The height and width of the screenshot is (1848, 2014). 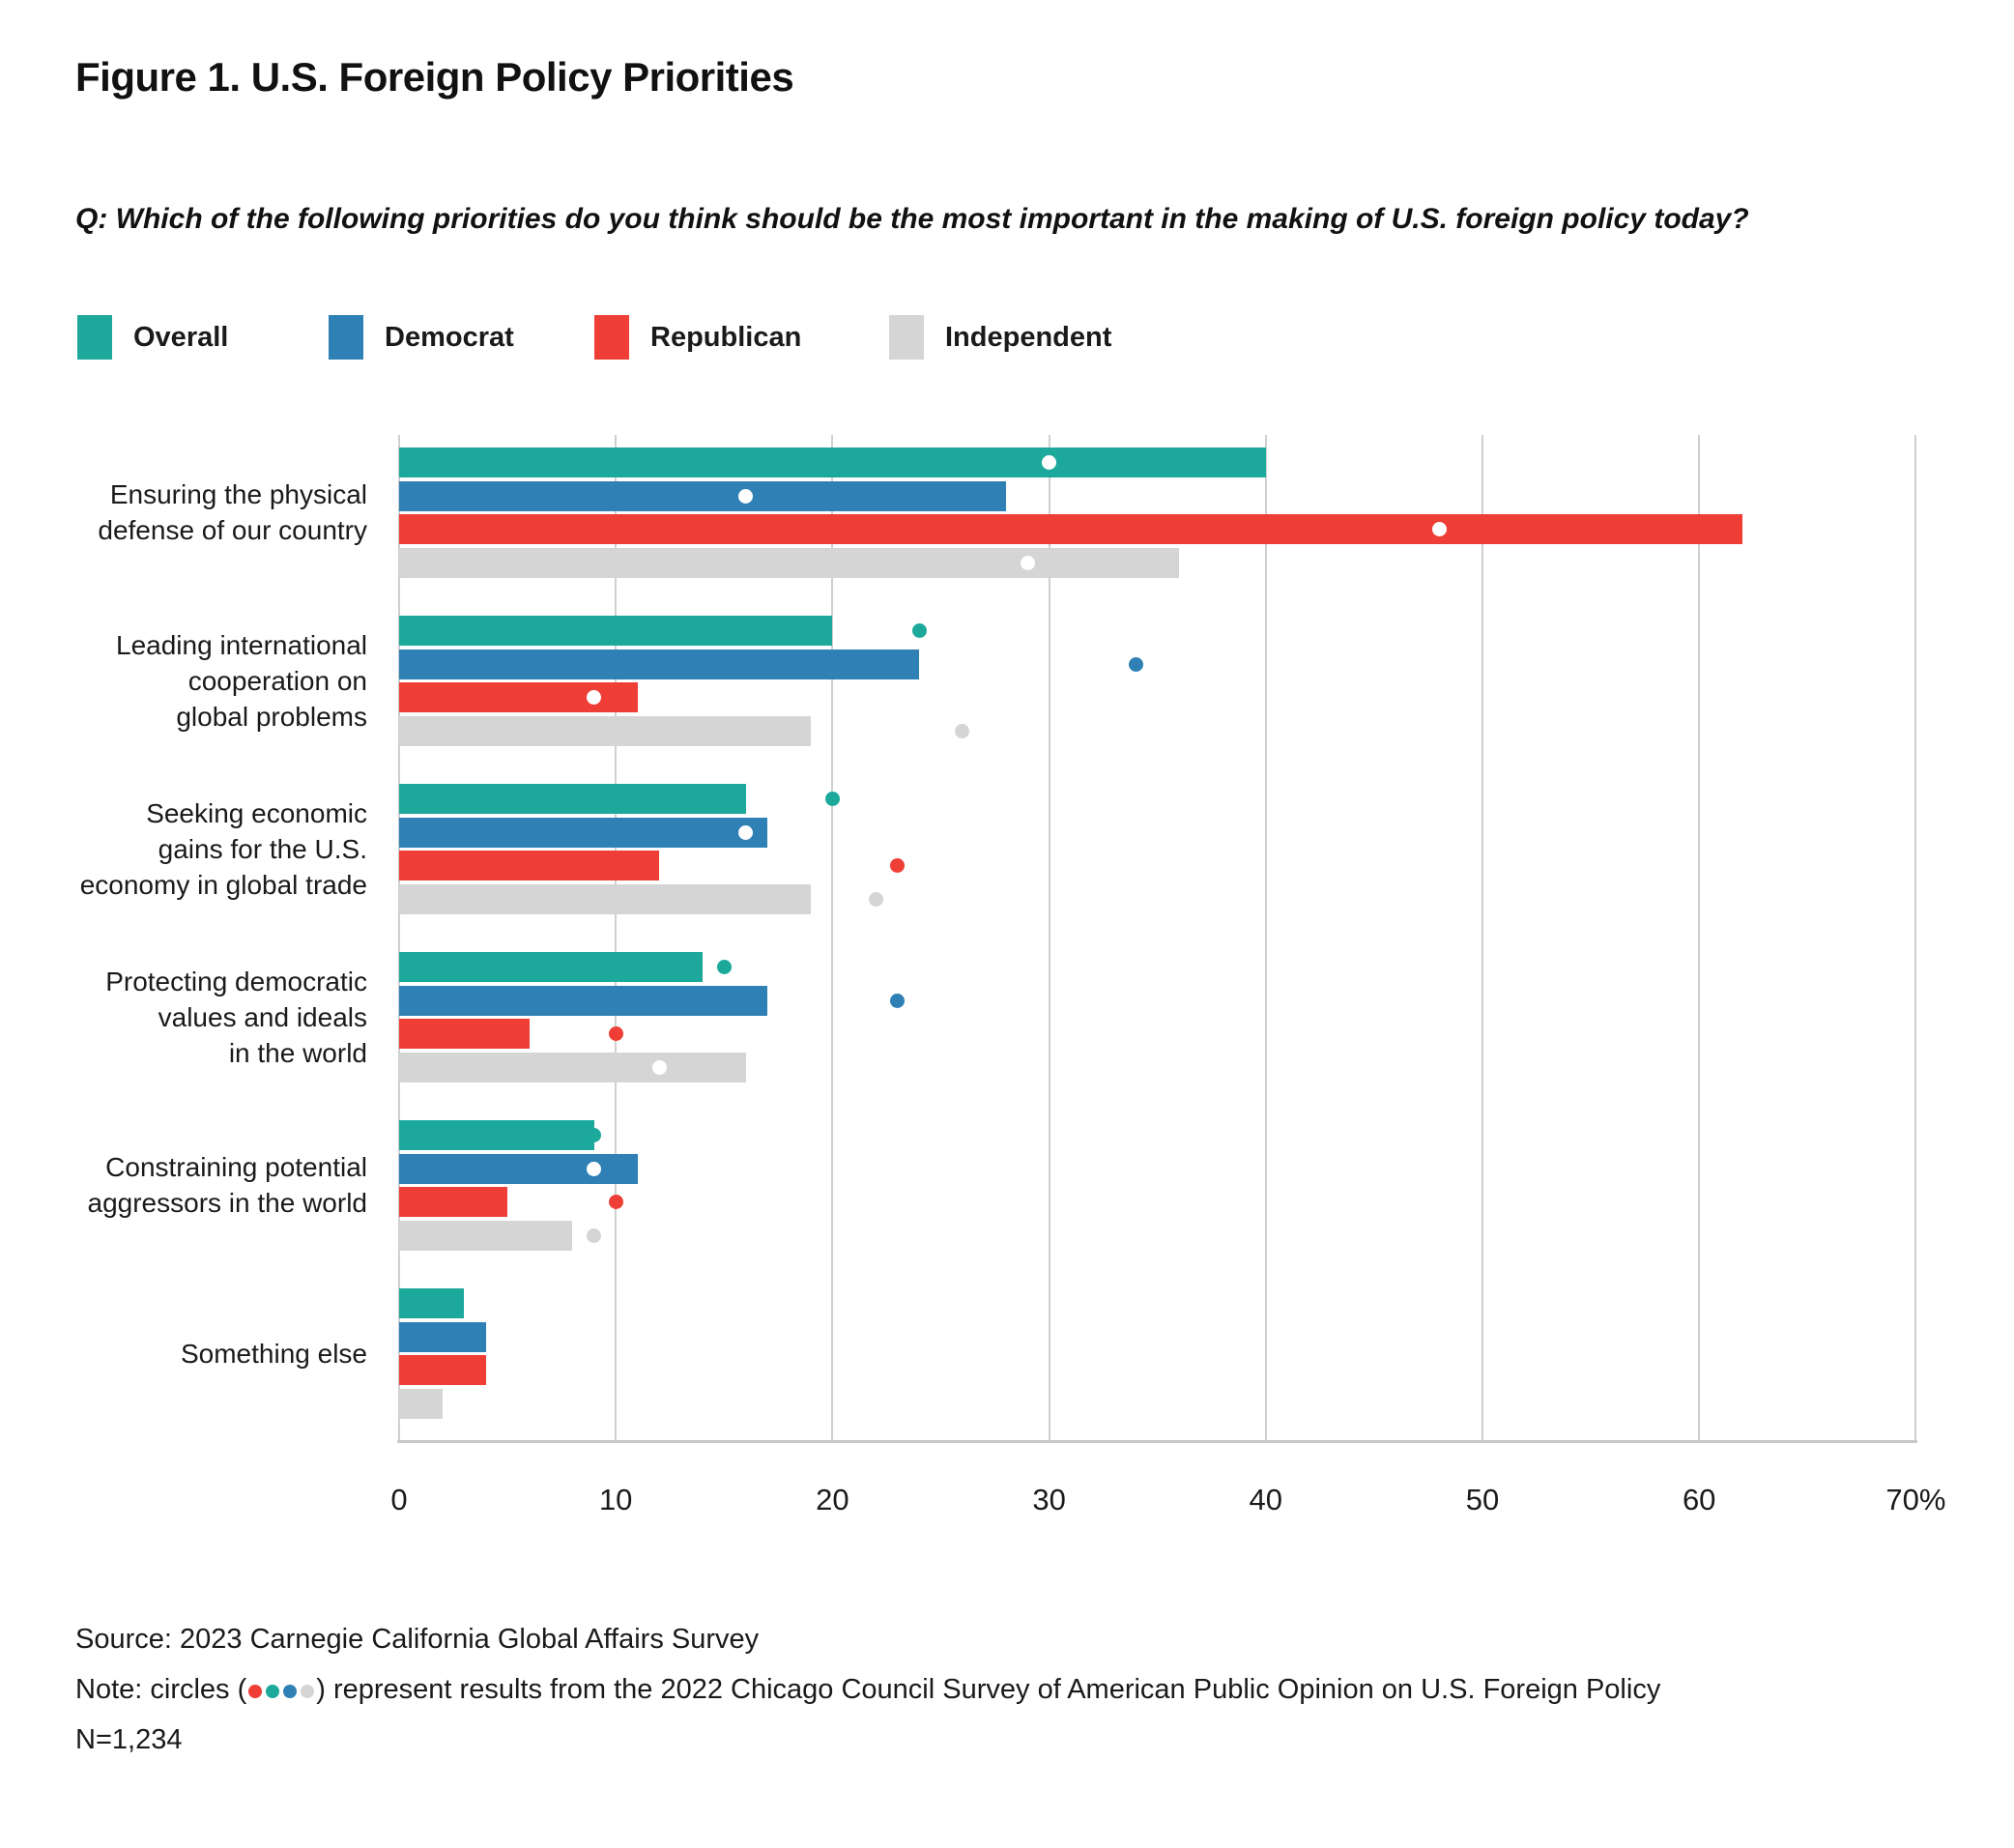 What do you see at coordinates (236, 1167) in the screenshot?
I see `category-label-line: Constraining potential` at bounding box center [236, 1167].